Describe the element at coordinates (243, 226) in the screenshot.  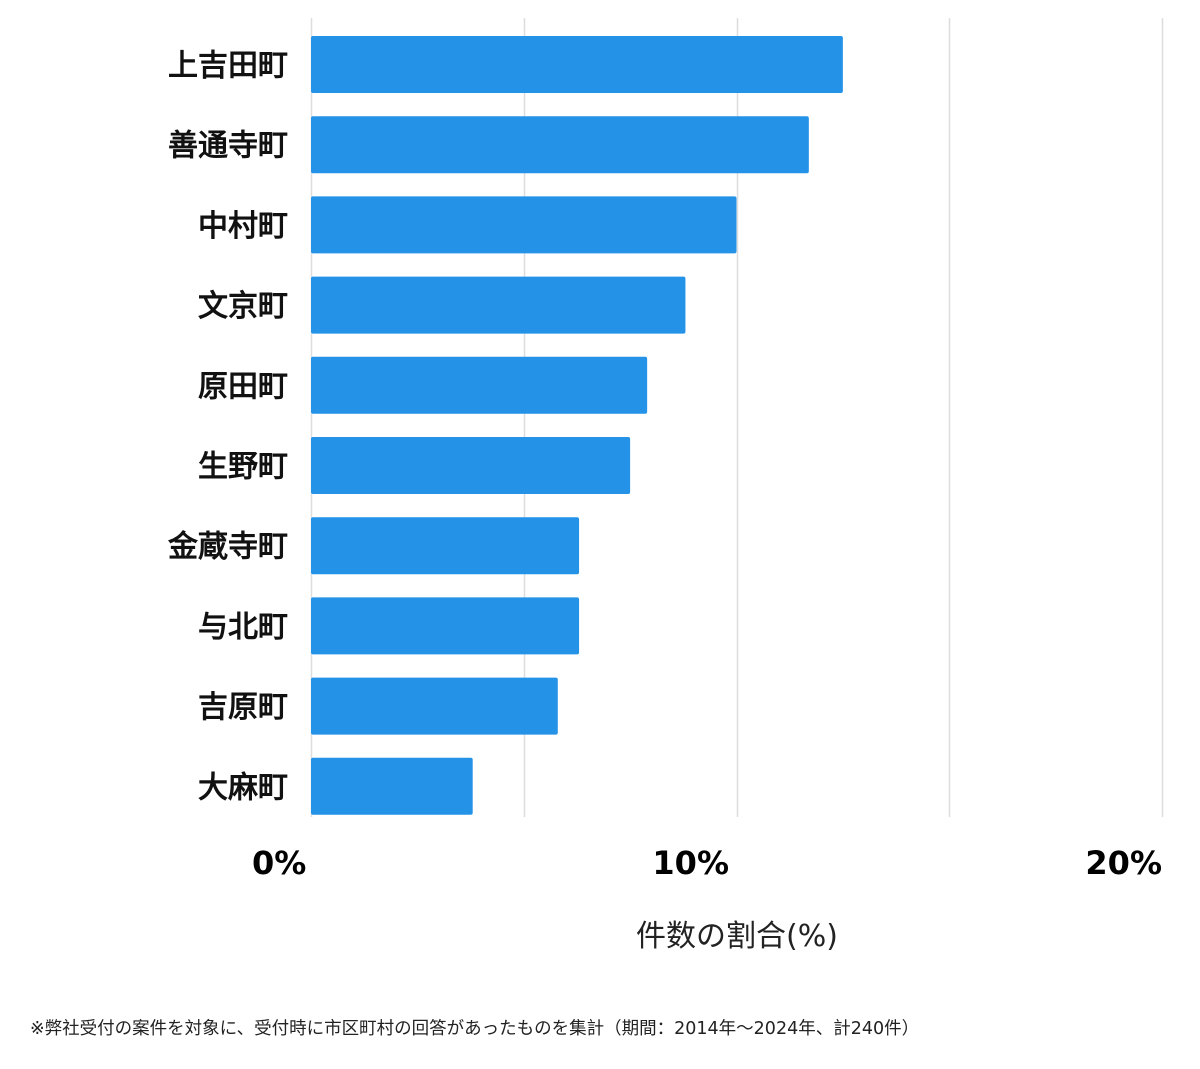
I see `category-label: 中村町` at that location.